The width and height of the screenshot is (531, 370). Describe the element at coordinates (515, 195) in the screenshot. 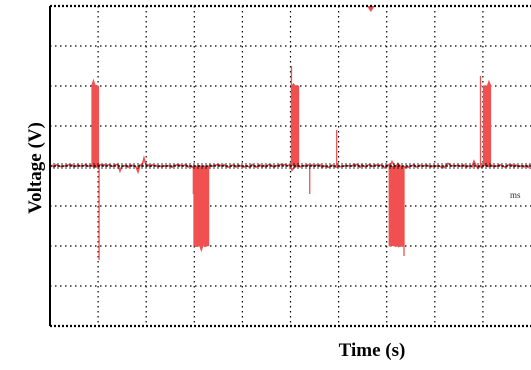

I see `time-unit-annotation: ms` at that location.